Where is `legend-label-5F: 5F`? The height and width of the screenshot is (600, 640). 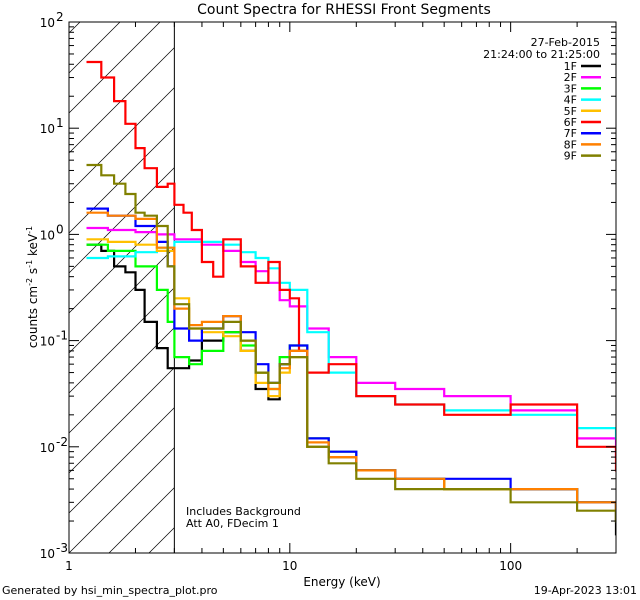
legend-label-5F: 5F is located at coordinates (570, 111).